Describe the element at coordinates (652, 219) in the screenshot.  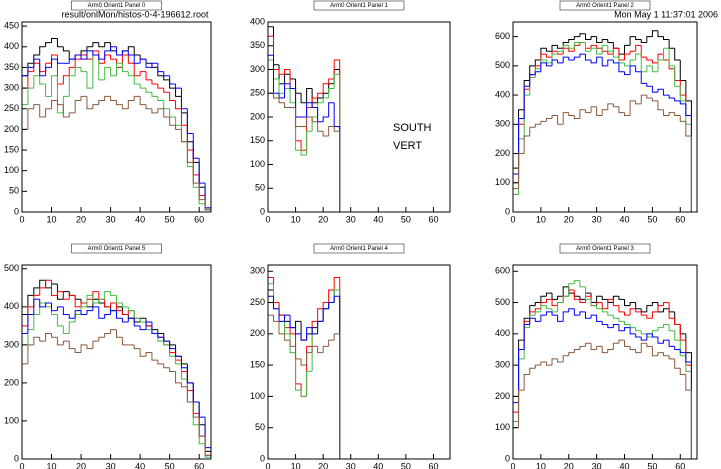
I see `x-tick-label: 50` at that location.